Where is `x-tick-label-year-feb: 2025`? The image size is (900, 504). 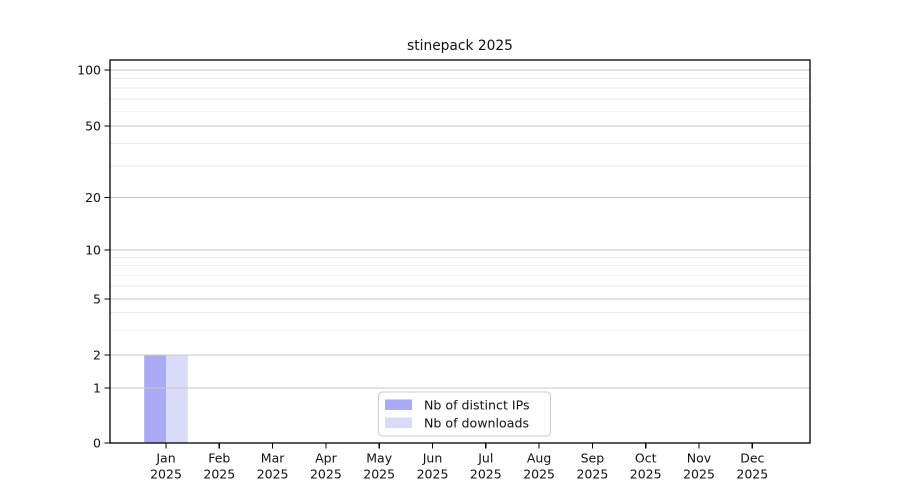
x-tick-label-year-feb: 2025 is located at coordinates (219, 474).